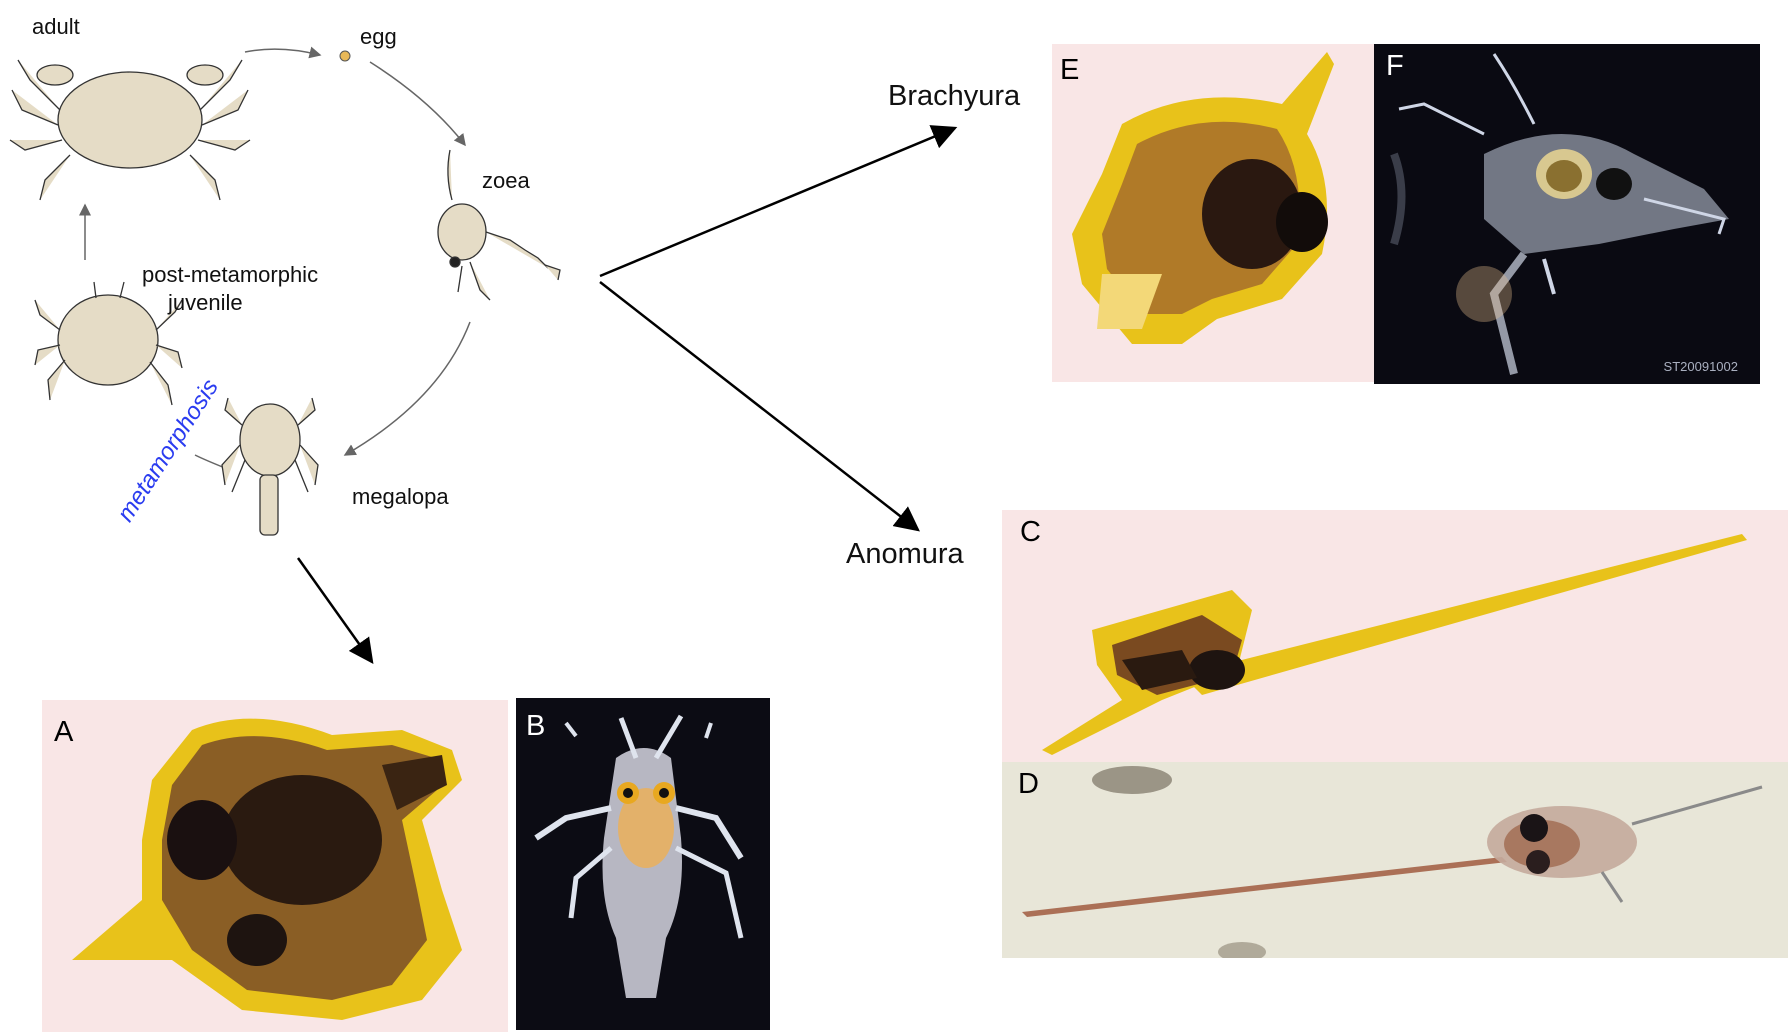  What do you see at coordinates (270, 466) in the screenshot?
I see `megalopa-drawing` at bounding box center [270, 466].